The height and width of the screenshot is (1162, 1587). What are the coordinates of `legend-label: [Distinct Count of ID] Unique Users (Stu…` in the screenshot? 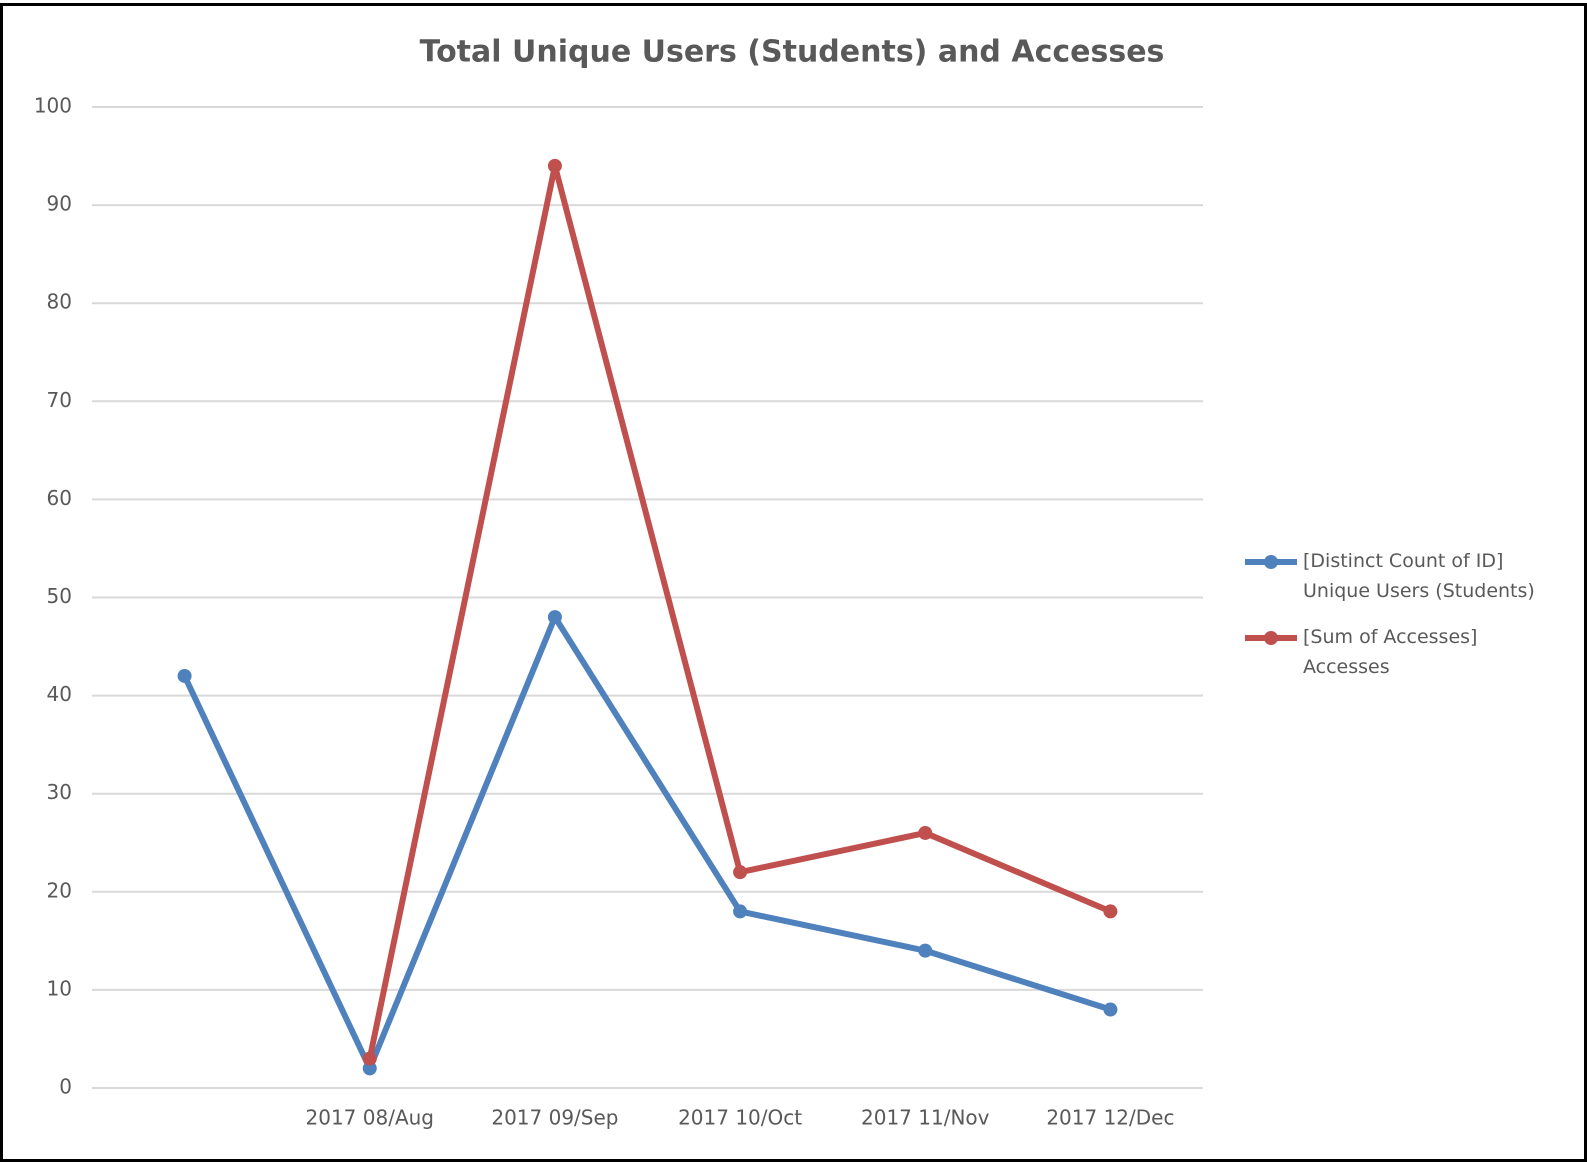 It's located at (1419, 576).